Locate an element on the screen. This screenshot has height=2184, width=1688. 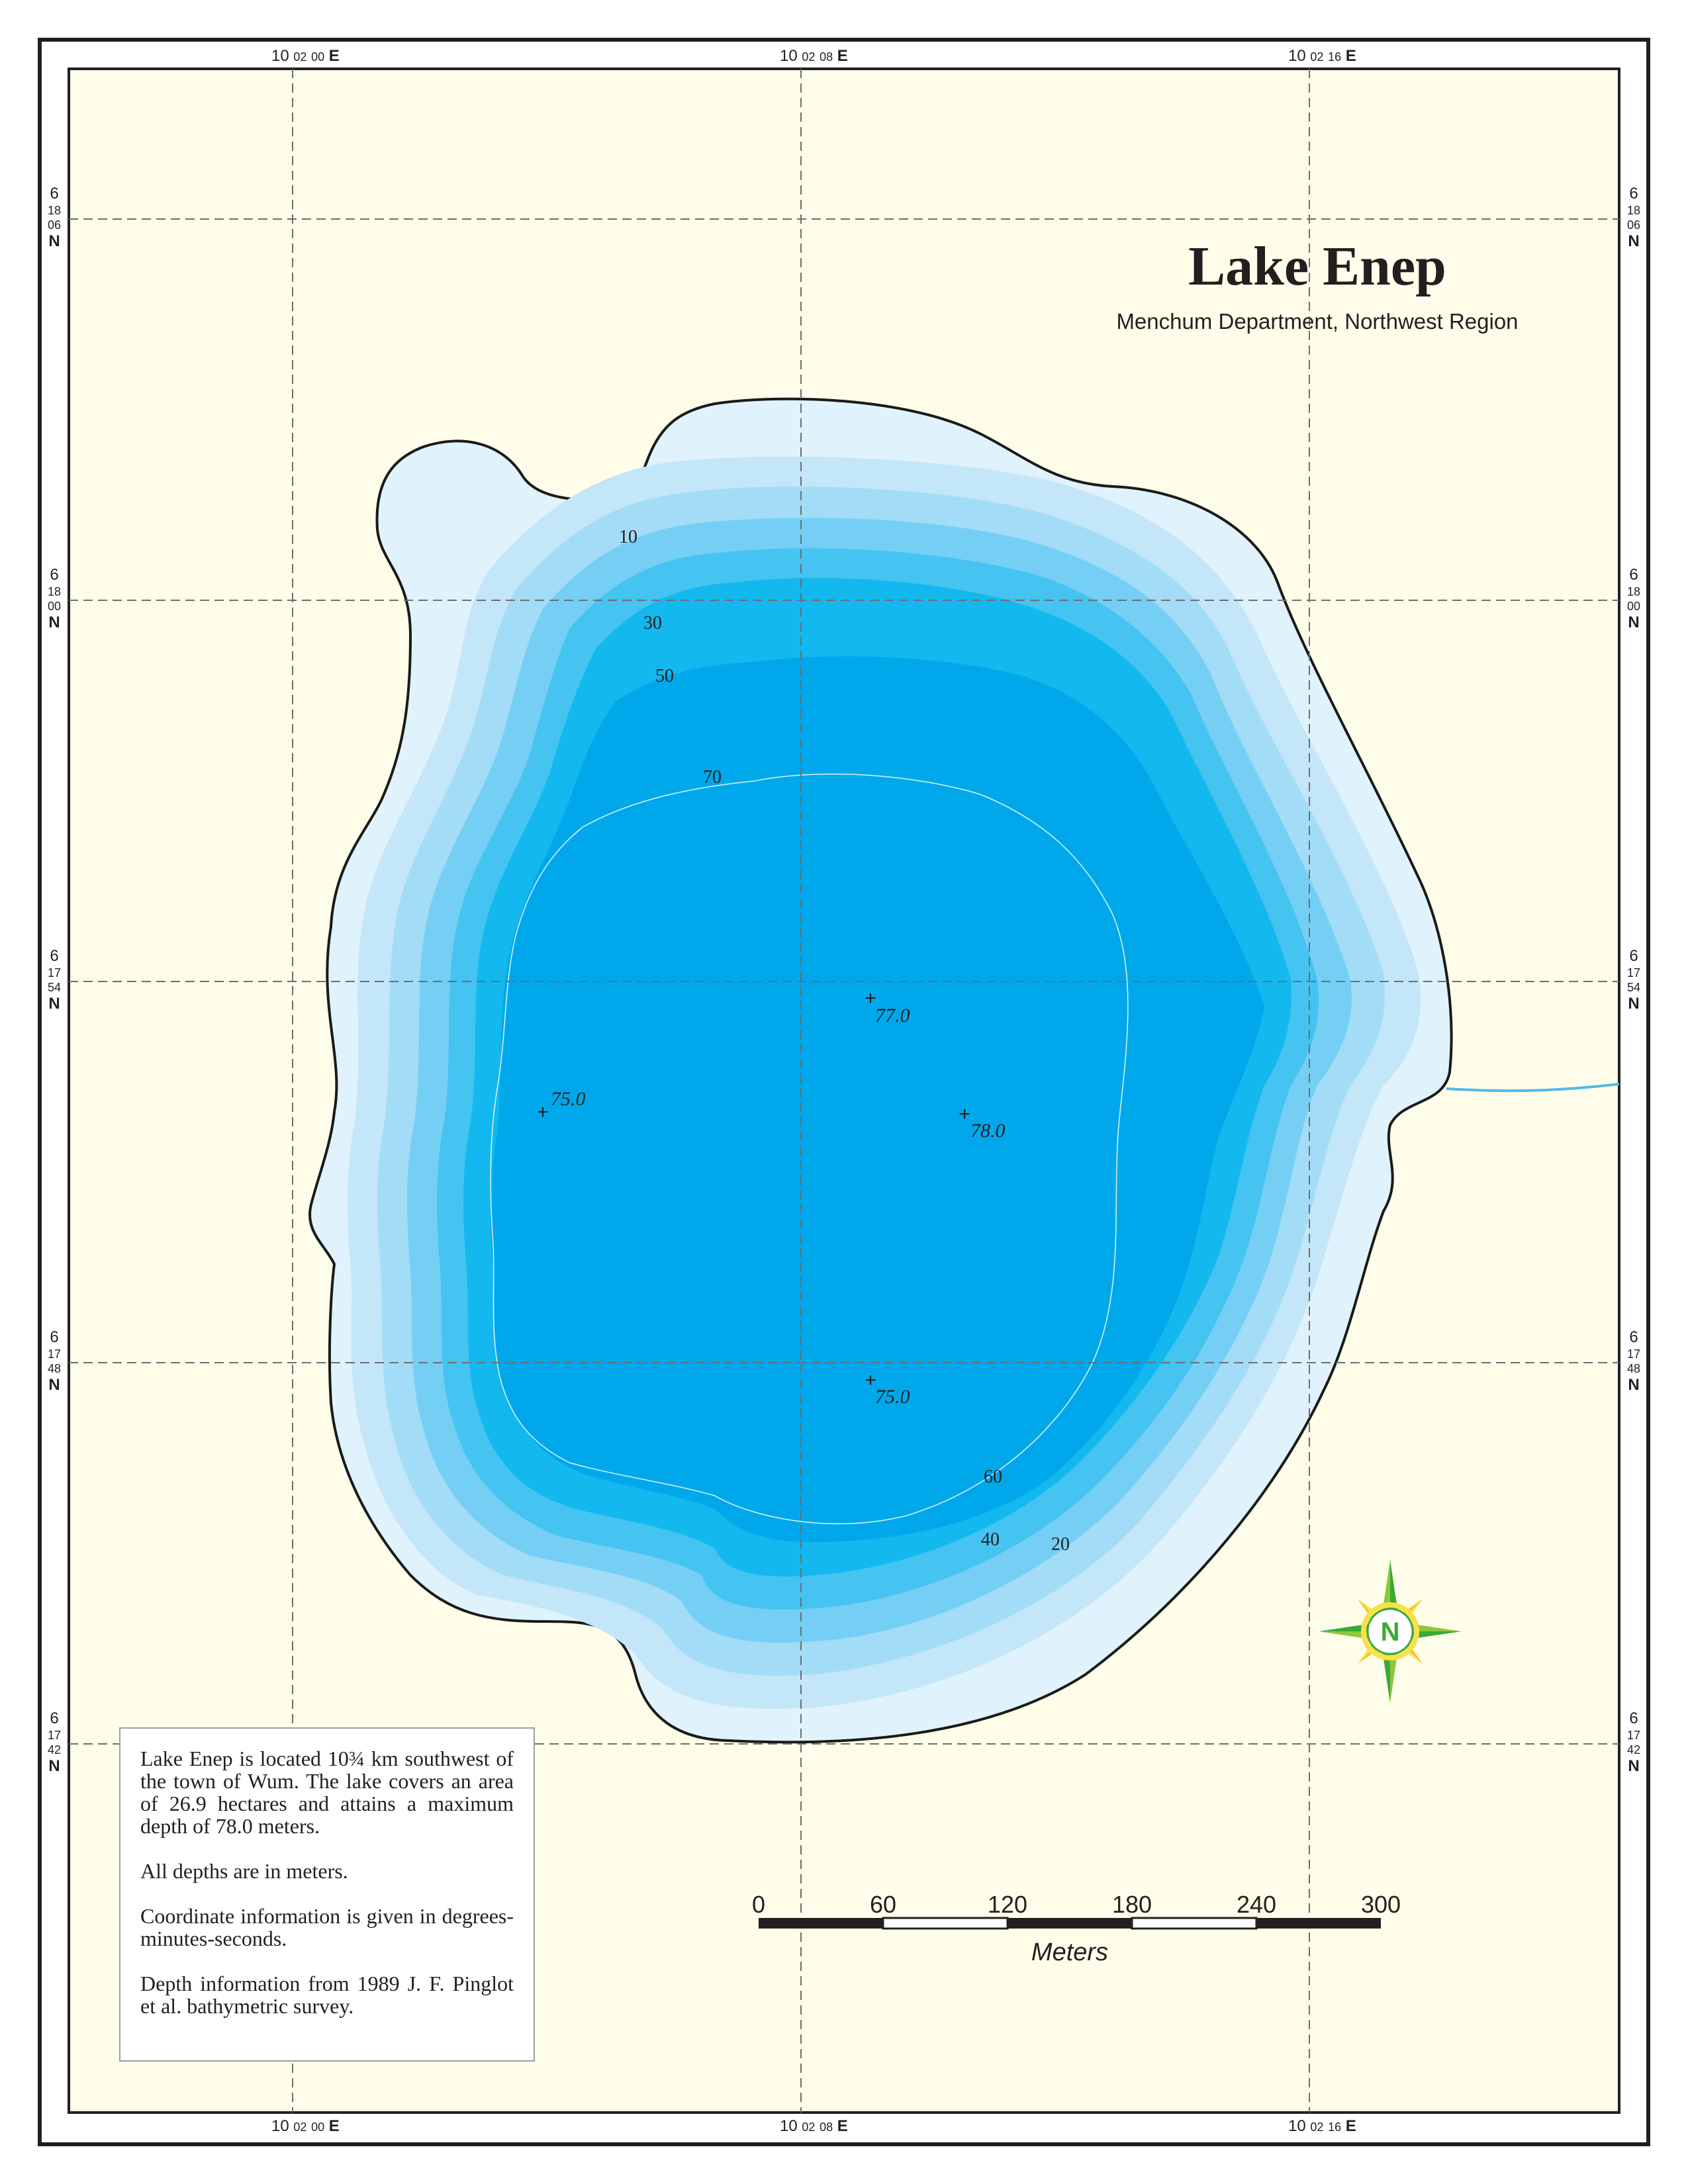
latitude-labels-right: 6 18 06 N 6 18 00 N 6 17 54 N 6 17 48 N 6 17 42 N is located at coordinates (1633, 980).